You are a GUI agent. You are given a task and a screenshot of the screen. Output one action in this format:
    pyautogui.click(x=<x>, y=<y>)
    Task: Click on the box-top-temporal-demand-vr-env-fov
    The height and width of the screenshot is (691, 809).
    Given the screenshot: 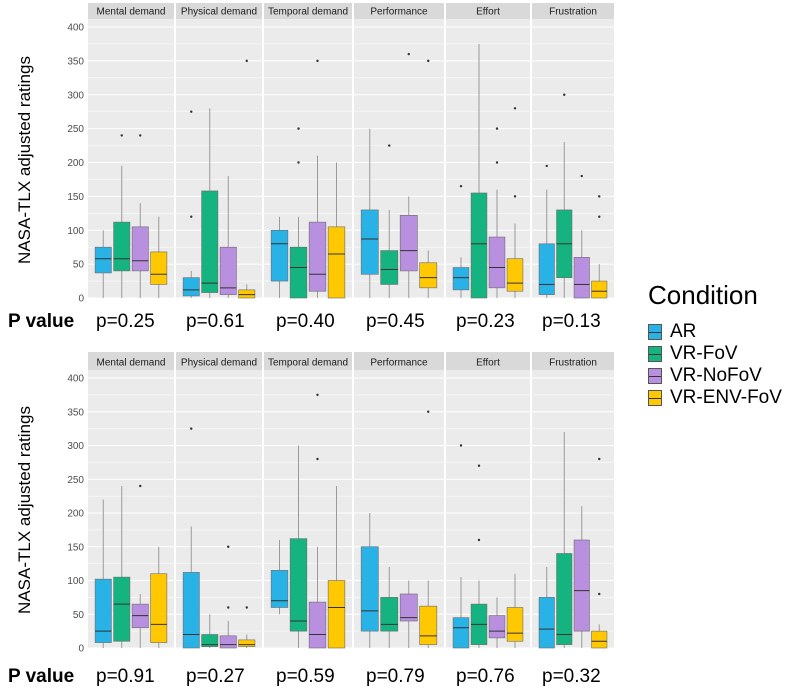 What is the action you would take?
    pyautogui.click(x=336, y=230)
    